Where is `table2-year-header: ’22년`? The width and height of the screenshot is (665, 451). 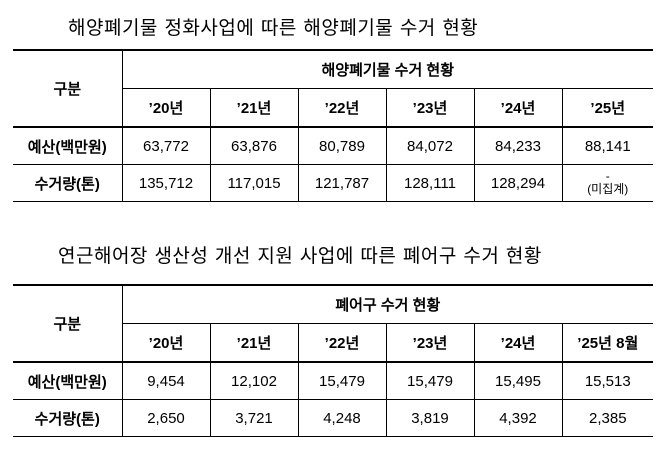 table2-year-header: ’22년 is located at coordinates (341, 343).